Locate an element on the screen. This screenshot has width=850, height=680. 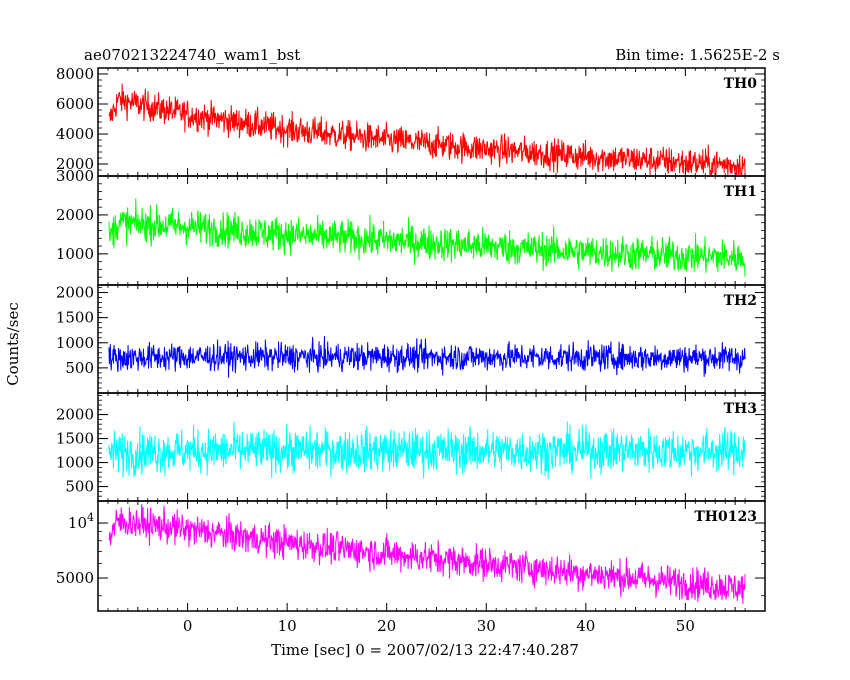
panel-th1: 1000 2000 3000 TH1 is located at coordinates (411, 226).